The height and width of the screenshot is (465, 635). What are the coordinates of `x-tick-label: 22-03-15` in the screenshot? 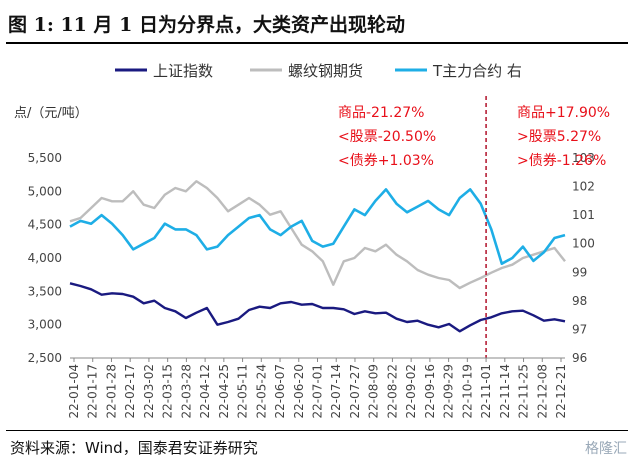 It's located at (168, 391).